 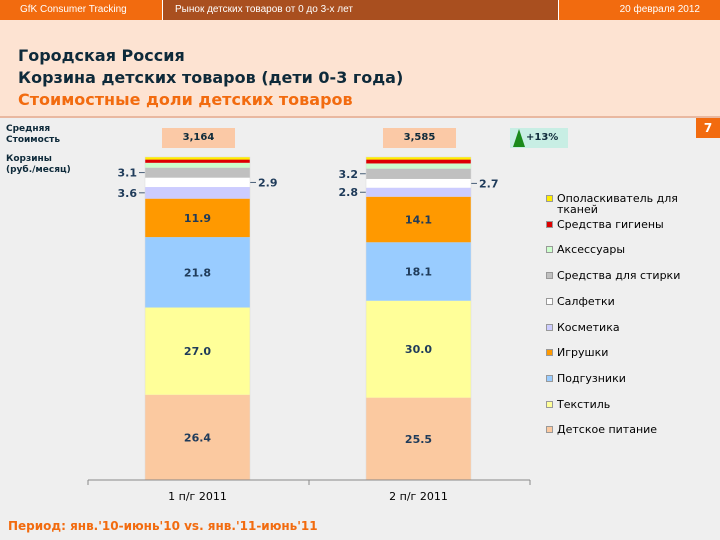 What do you see at coordinates (631, 352) in the screenshot?
I see `legend-item: Игрушки` at bounding box center [631, 352].